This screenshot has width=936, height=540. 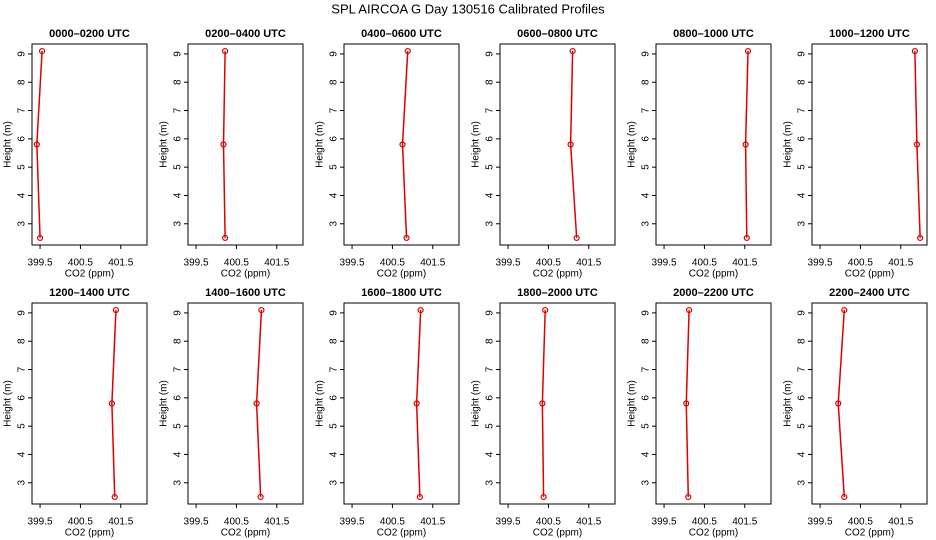 I want to click on y-tick-label: 8, so click(x=490, y=82).